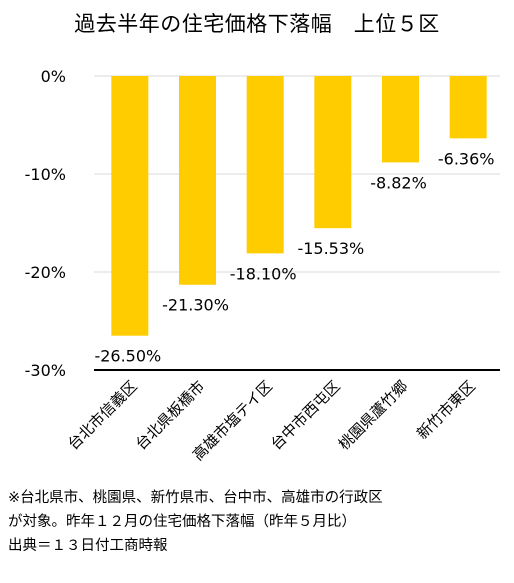  I want to click on footnote-line-3: 出典＝１３日付工商時報, so click(88, 546).